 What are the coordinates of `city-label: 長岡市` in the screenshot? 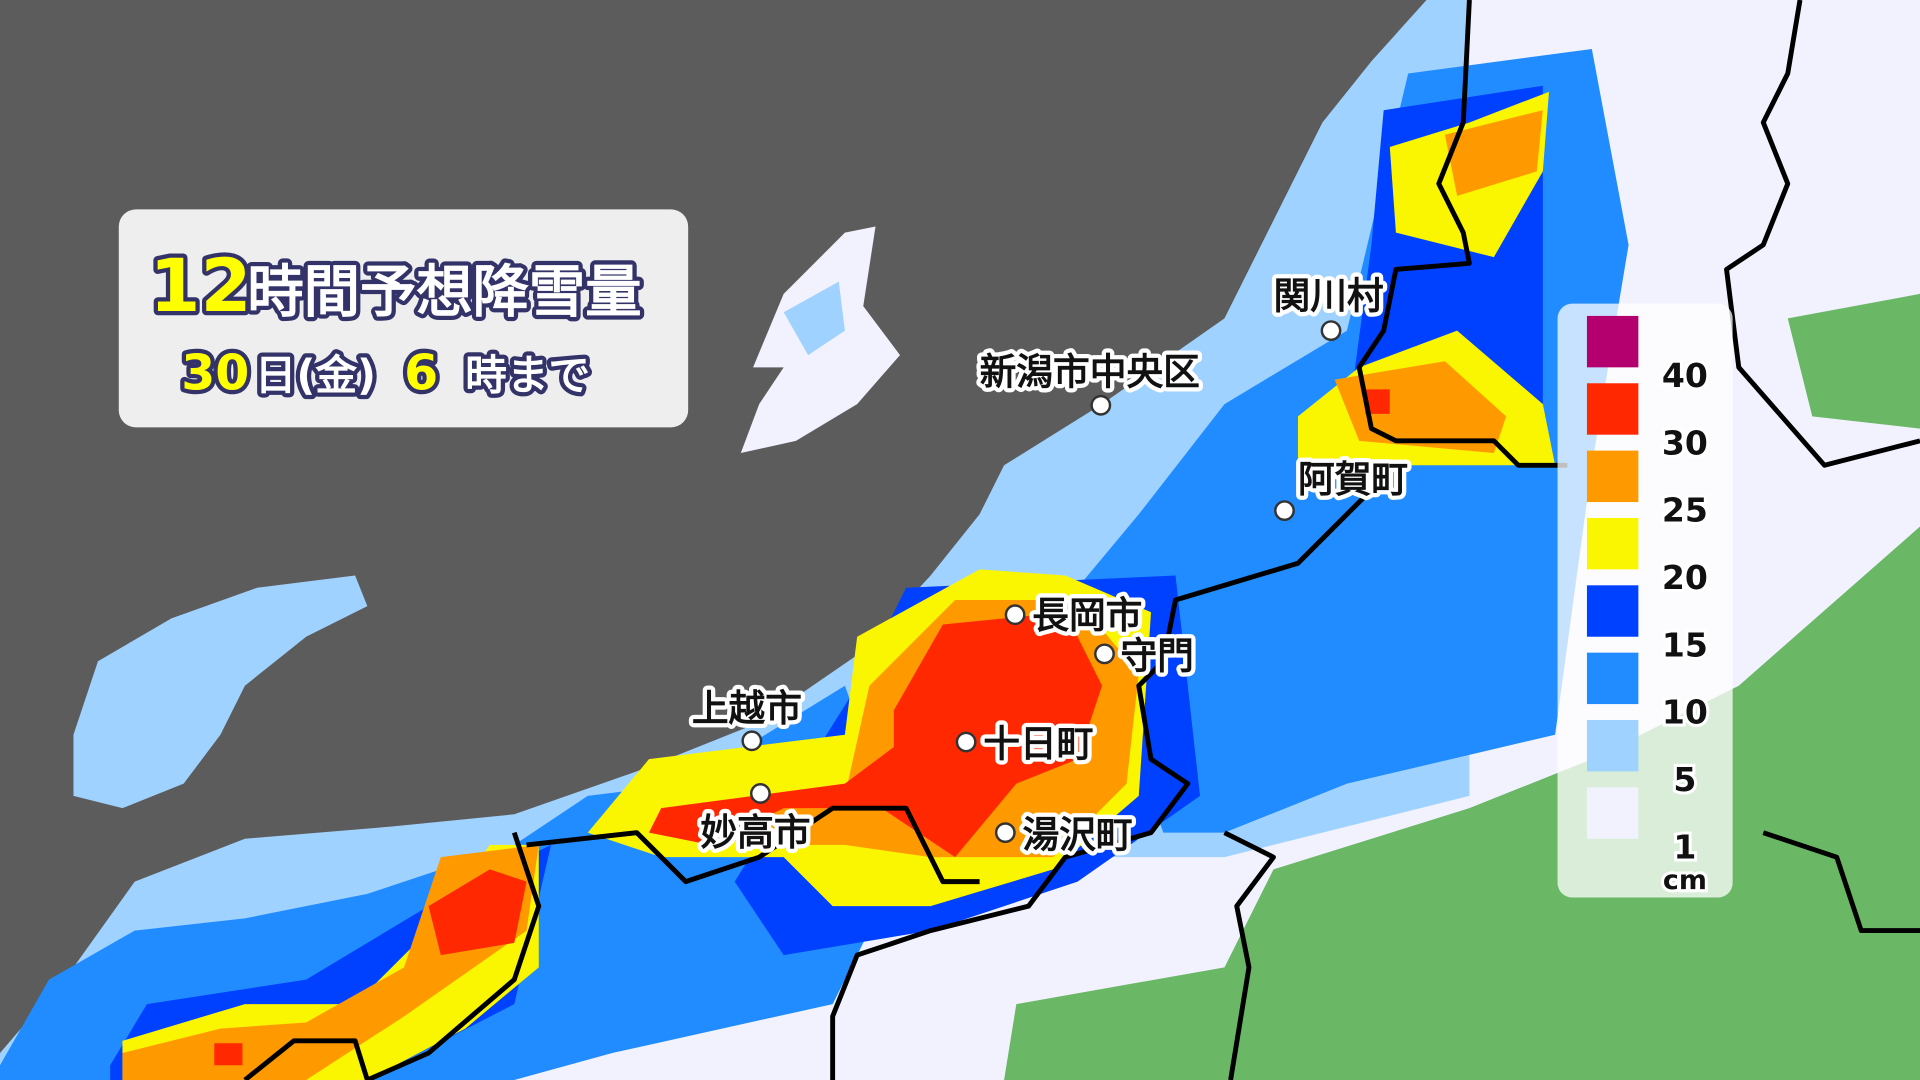 It's located at (1087, 615).